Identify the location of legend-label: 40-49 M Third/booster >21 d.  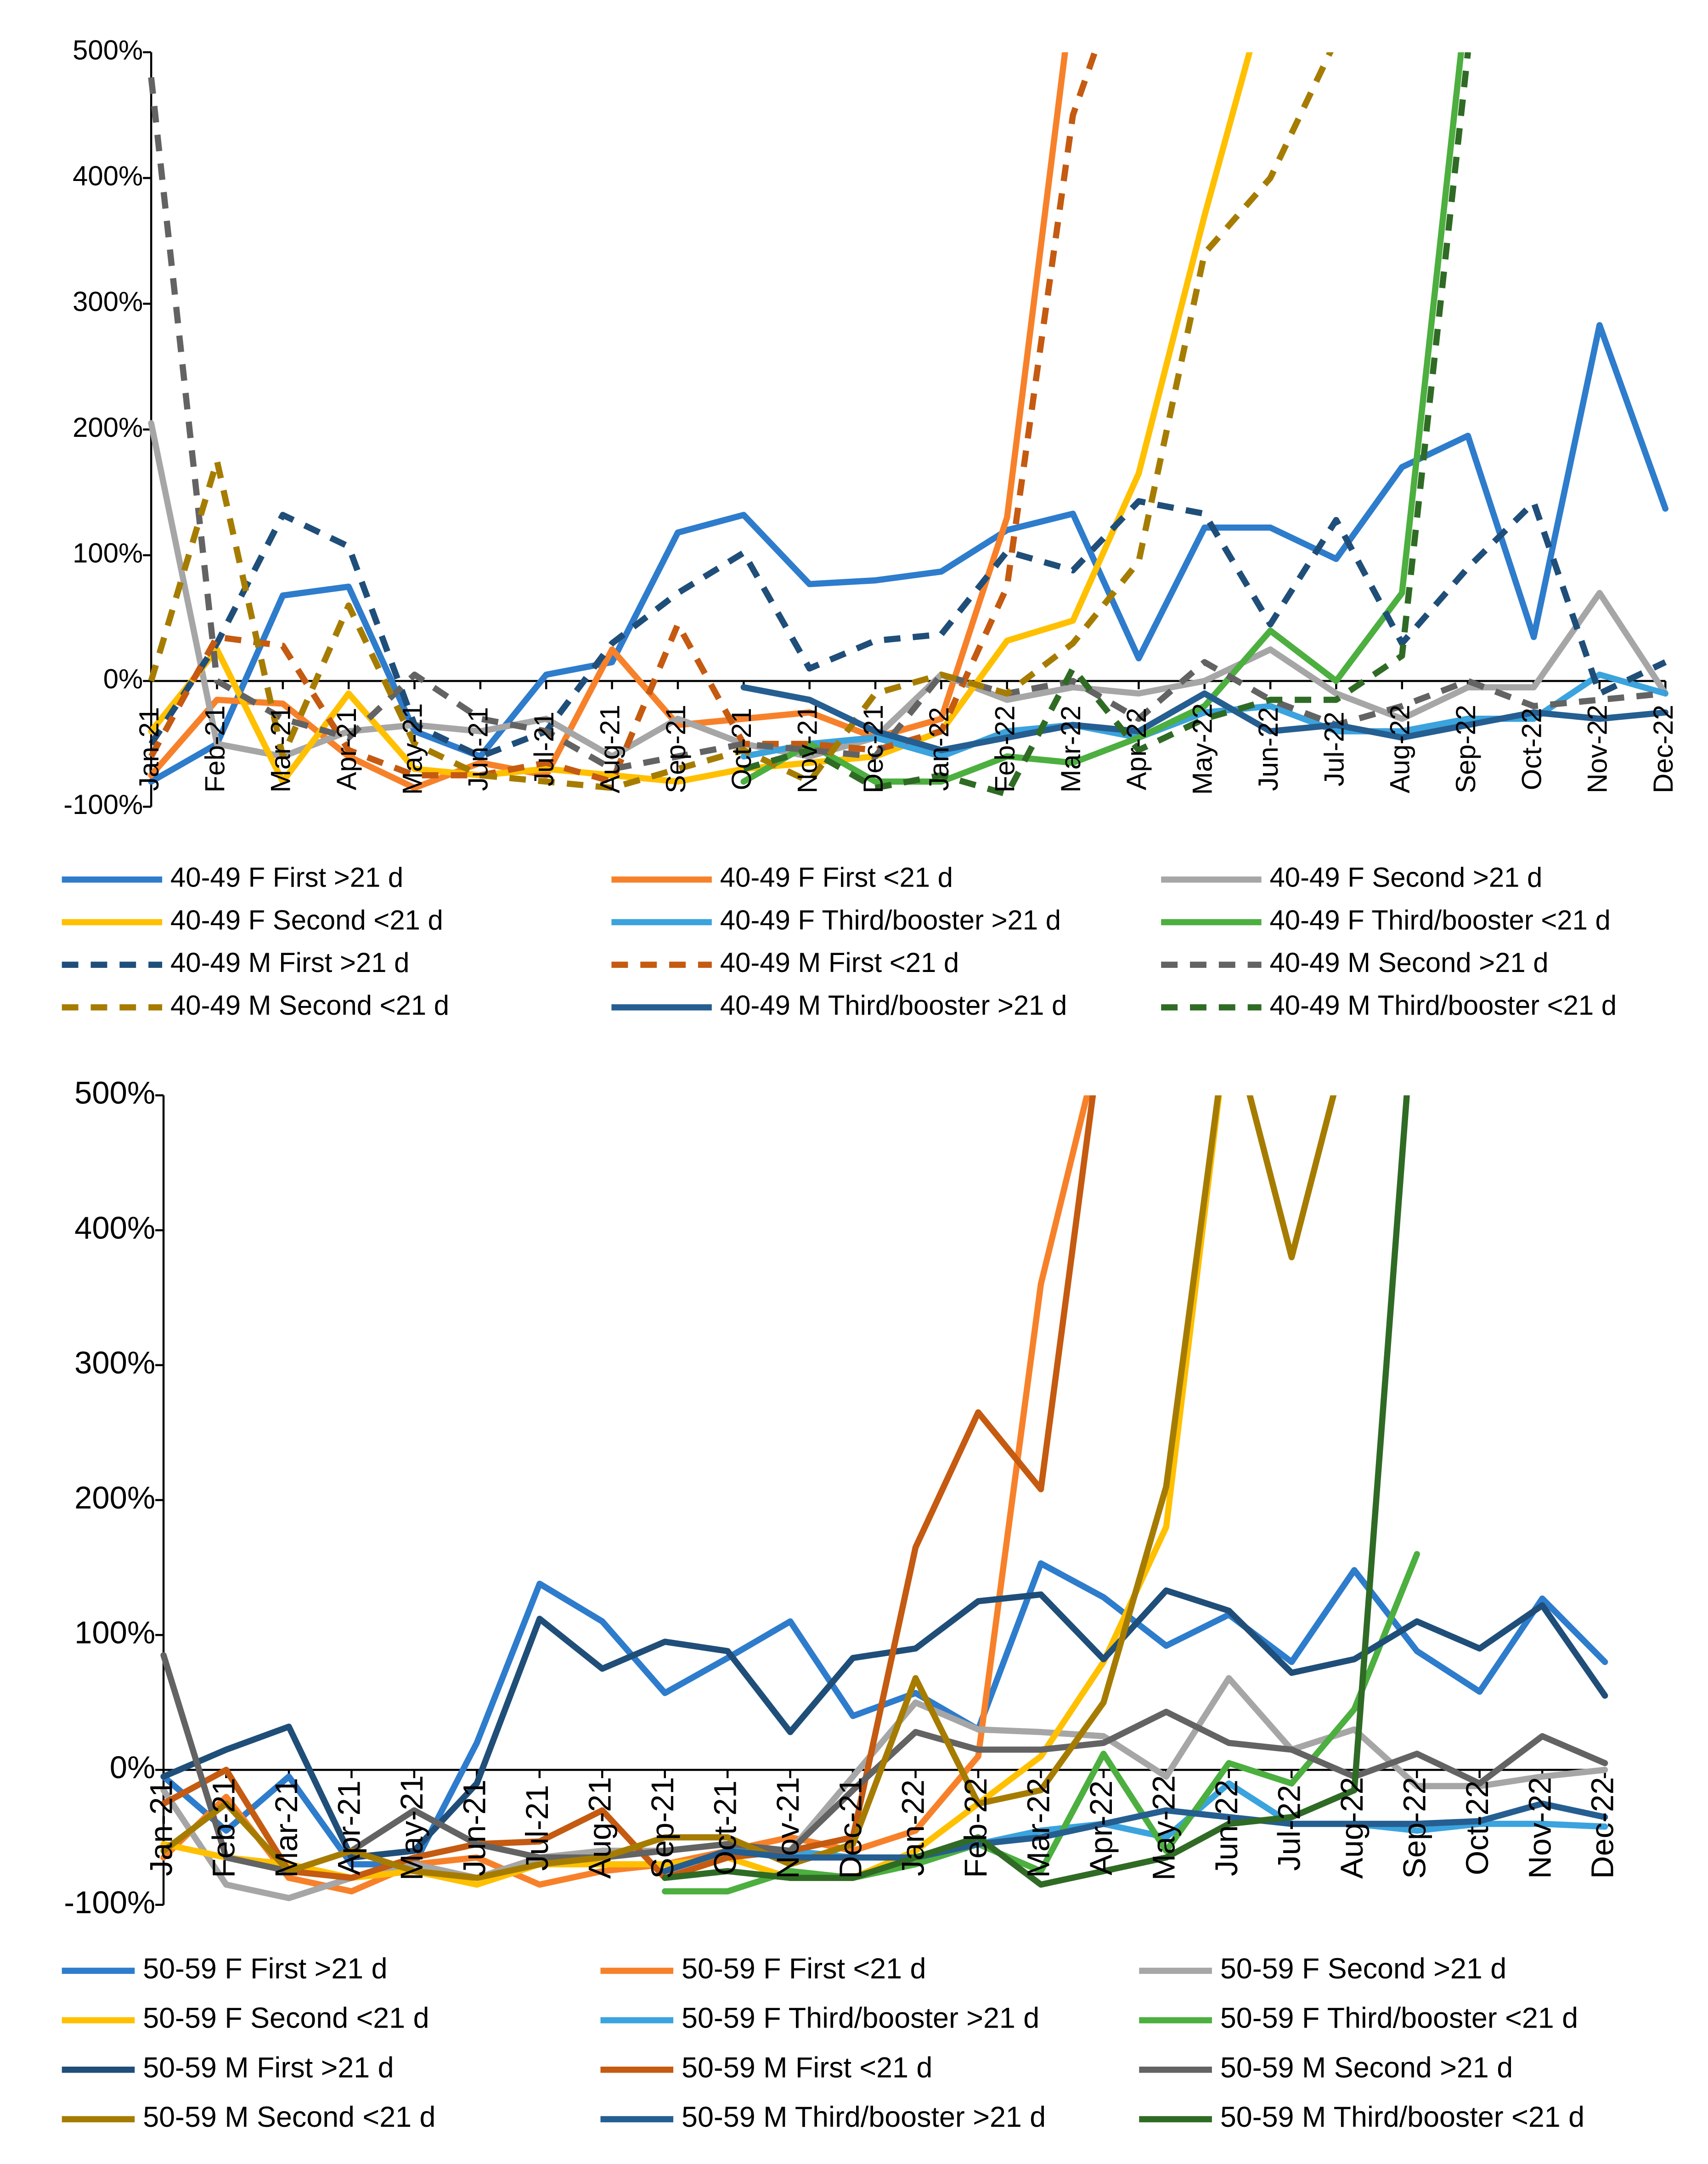
(894, 1005).